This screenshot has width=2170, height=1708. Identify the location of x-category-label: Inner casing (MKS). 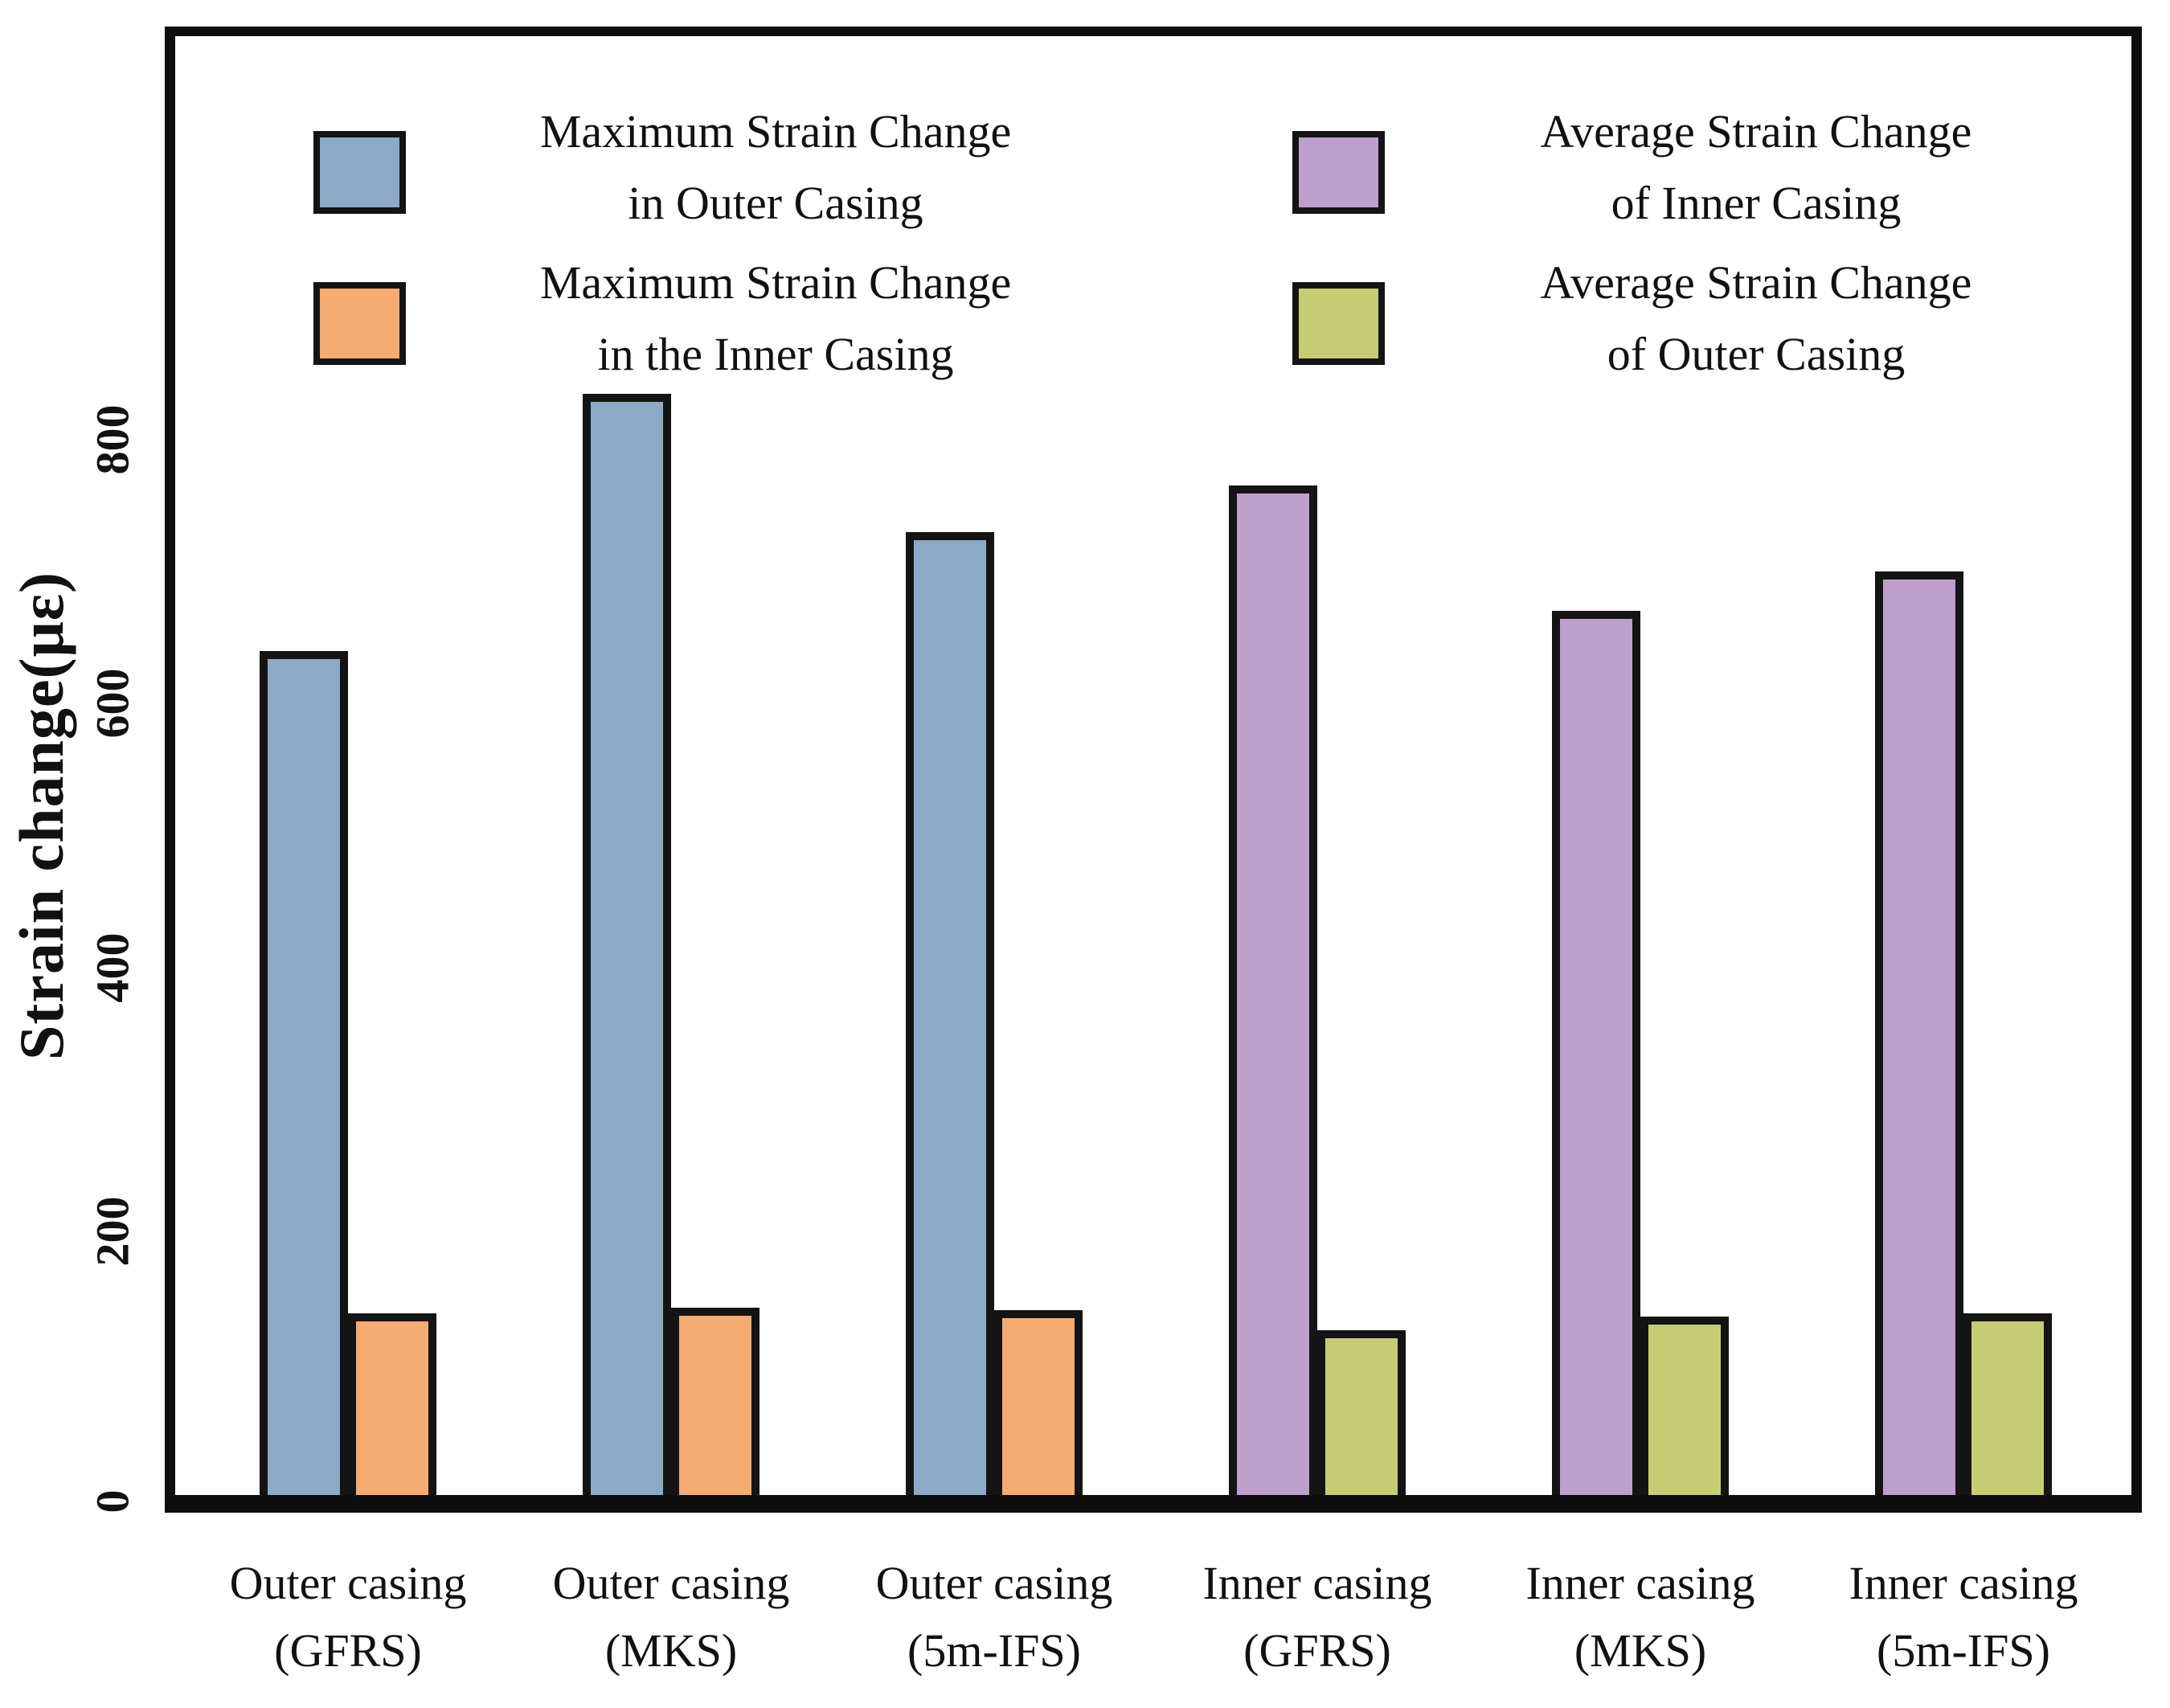
(1640, 1618).